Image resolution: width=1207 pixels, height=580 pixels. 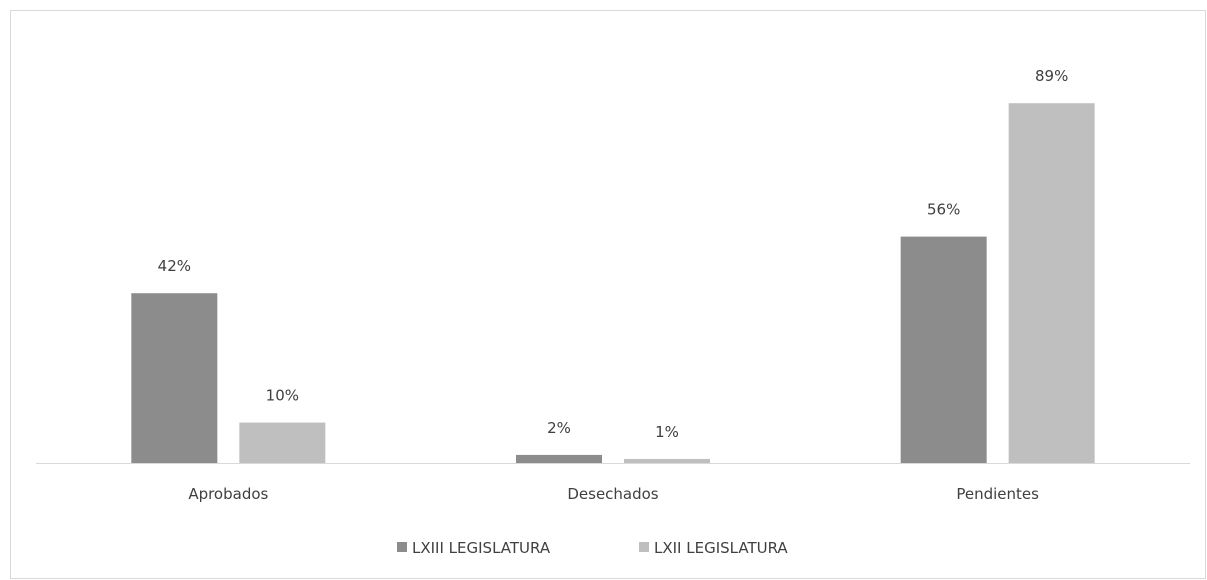 I want to click on data-label: 2%, so click(x=559, y=428).